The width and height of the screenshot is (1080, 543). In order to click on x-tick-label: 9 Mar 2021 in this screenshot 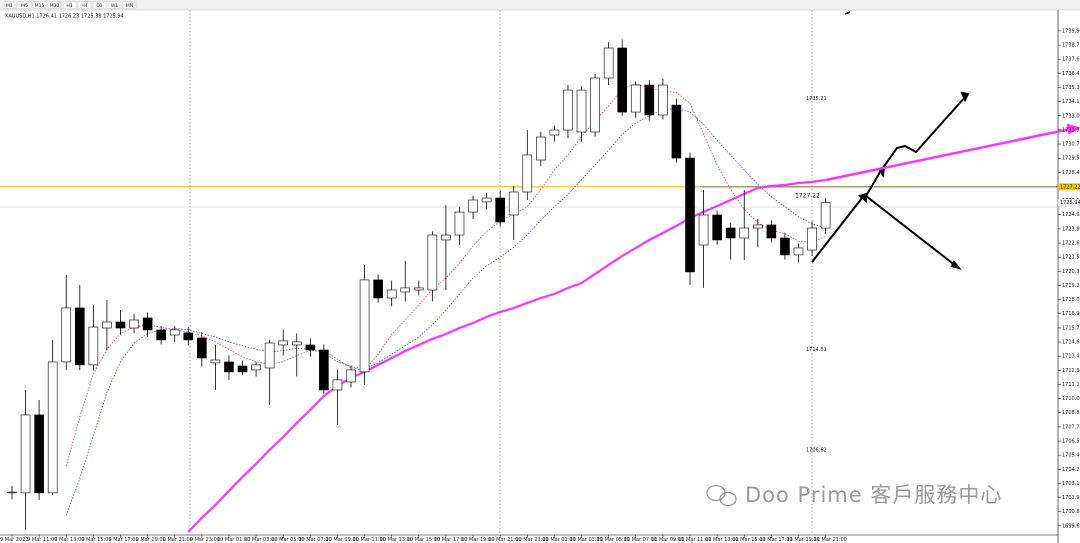, I will do `click(14, 540)`.